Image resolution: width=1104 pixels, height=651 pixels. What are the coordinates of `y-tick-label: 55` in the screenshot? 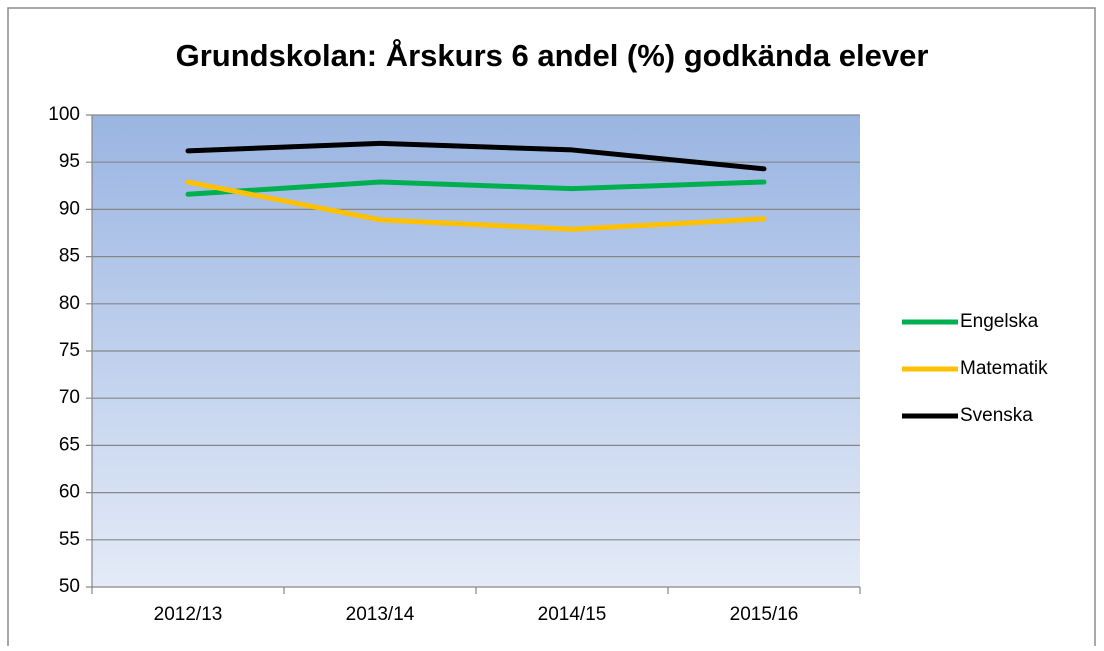 It's located at (69, 539).